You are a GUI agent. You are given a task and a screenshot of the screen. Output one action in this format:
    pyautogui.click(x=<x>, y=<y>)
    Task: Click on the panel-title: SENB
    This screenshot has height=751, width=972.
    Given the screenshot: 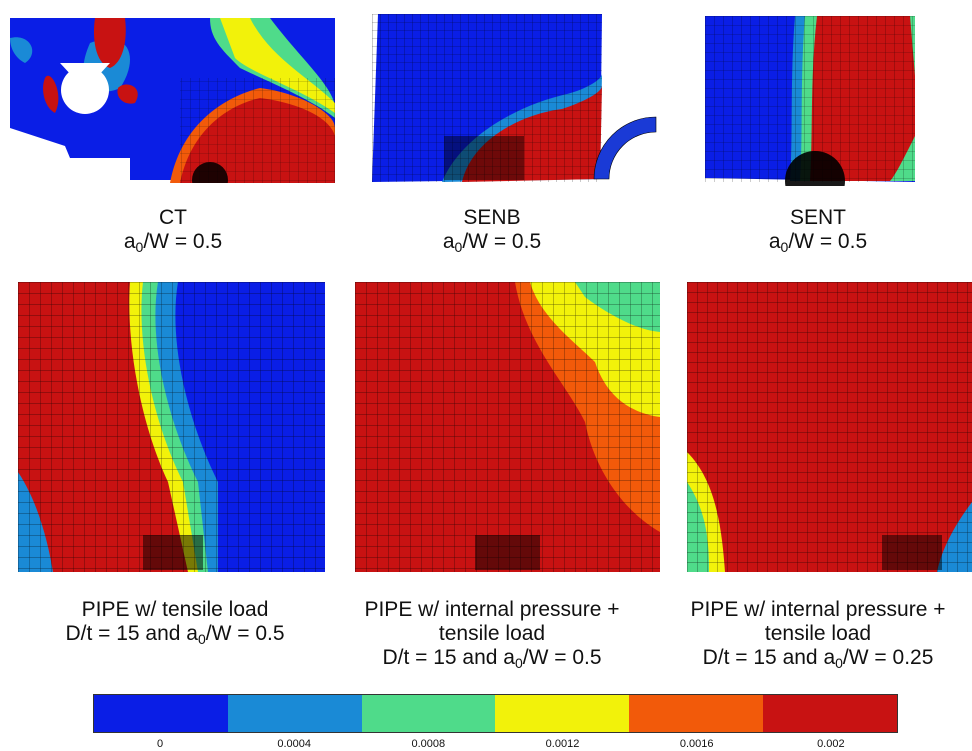 What is the action you would take?
    pyautogui.click(x=492, y=217)
    